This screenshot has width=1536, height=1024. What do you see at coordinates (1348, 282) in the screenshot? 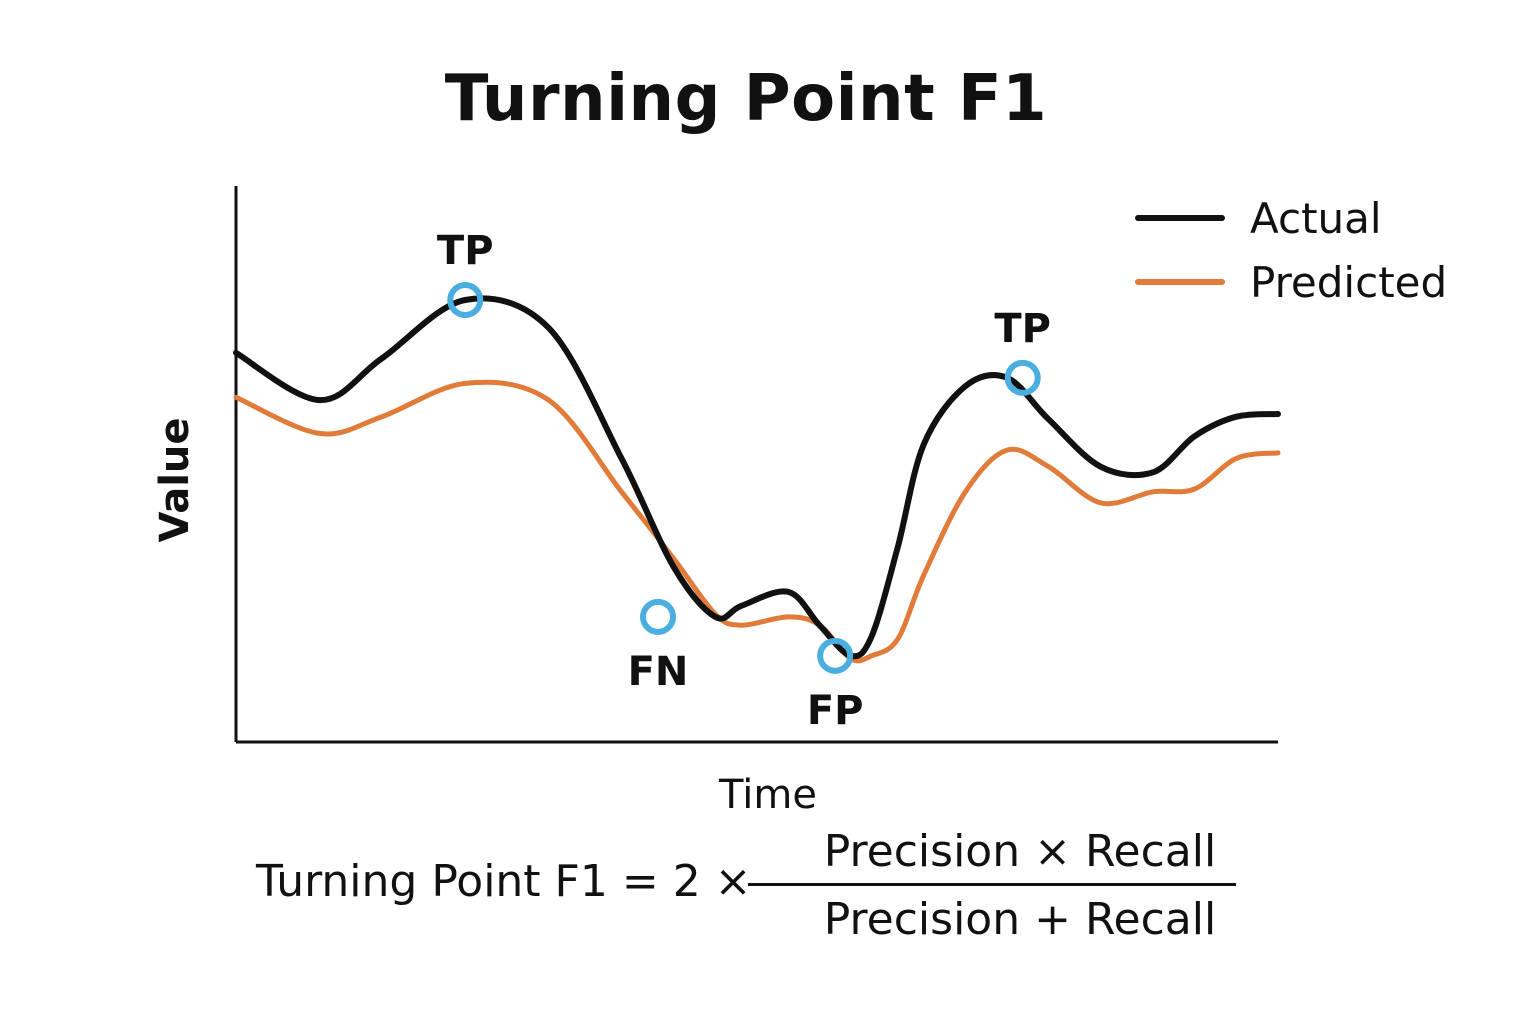
I see `legend-label-predicted: Predicted` at bounding box center [1348, 282].